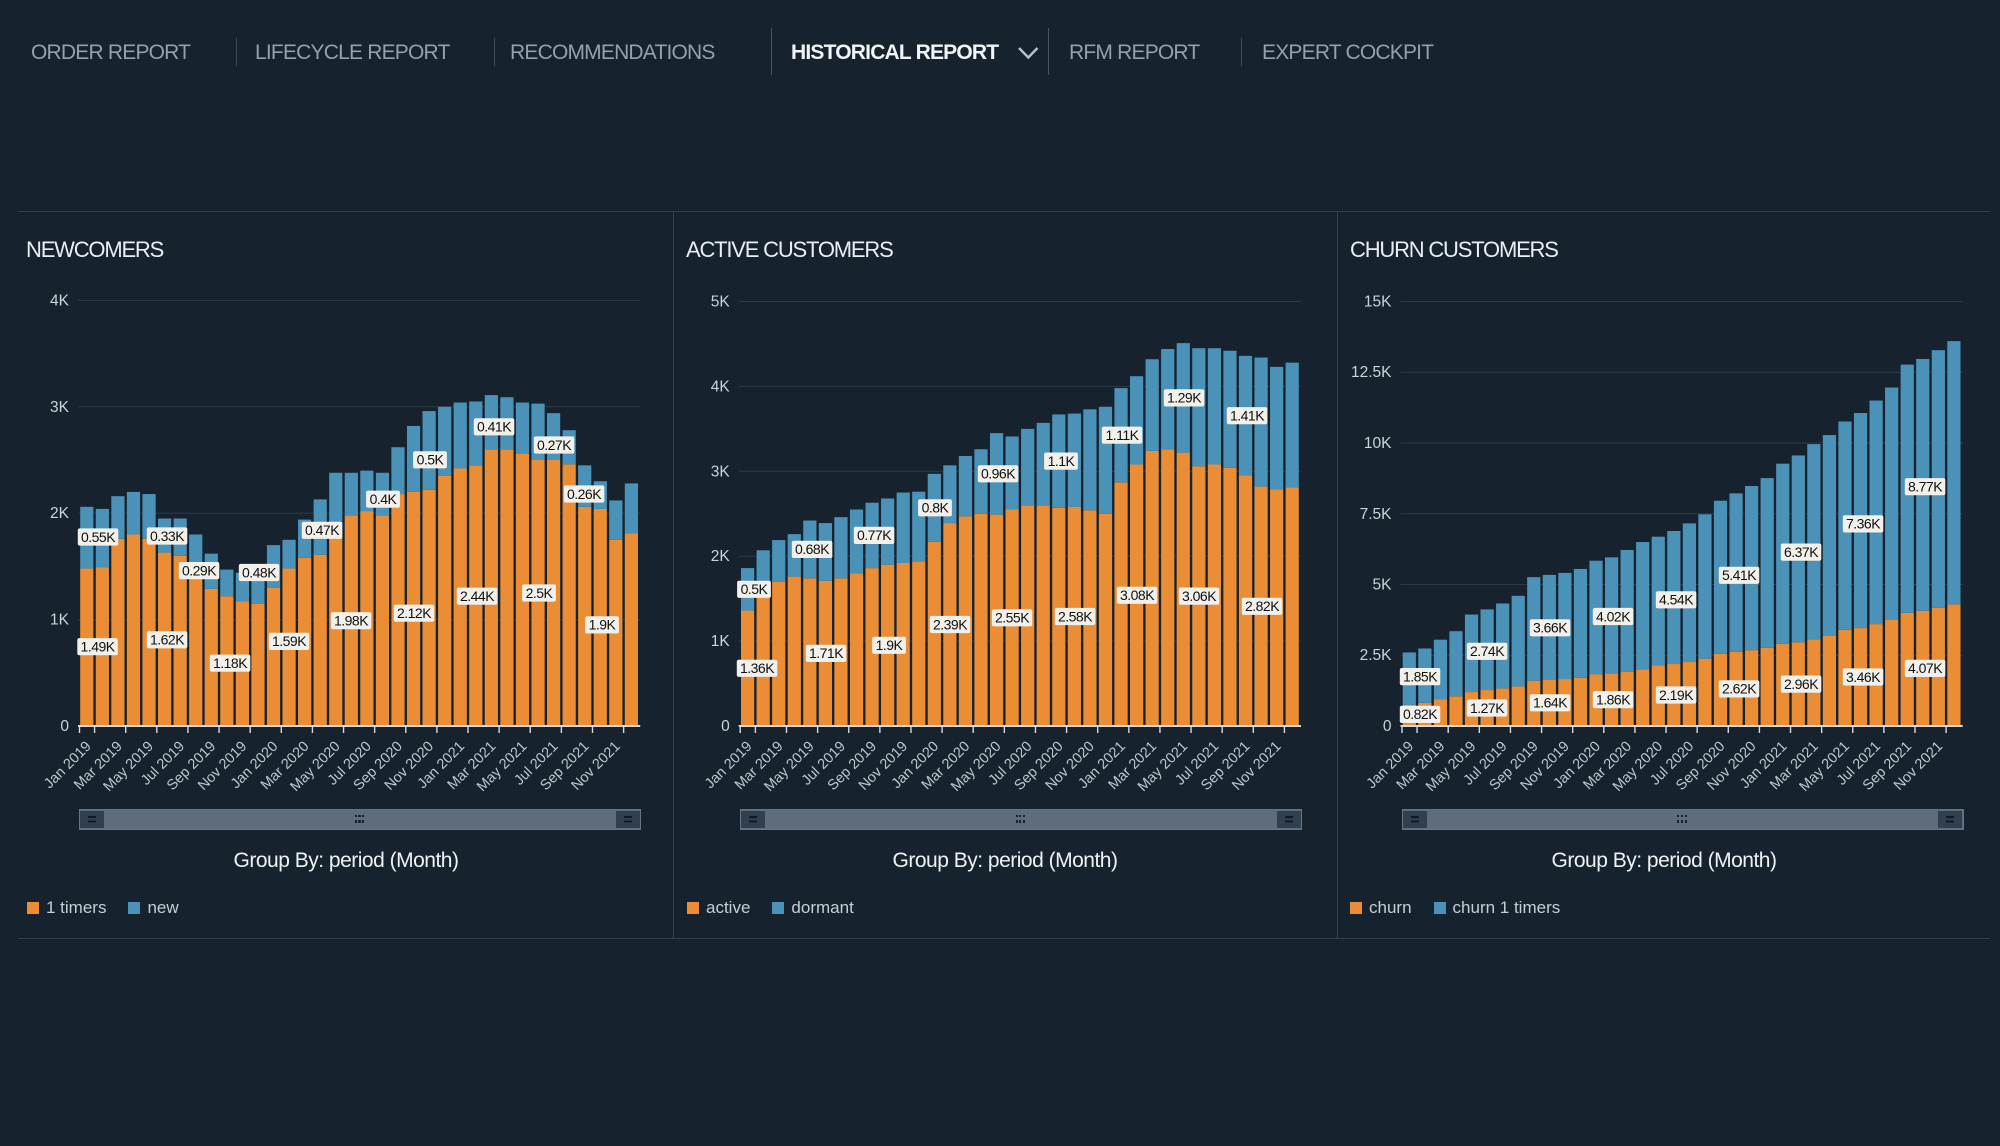 The image size is (2000, 1146). What do you see at coordinates (1378, 302) in the screenshot?
I see `svg-text: 15K` at bounding box center [1378, 302].